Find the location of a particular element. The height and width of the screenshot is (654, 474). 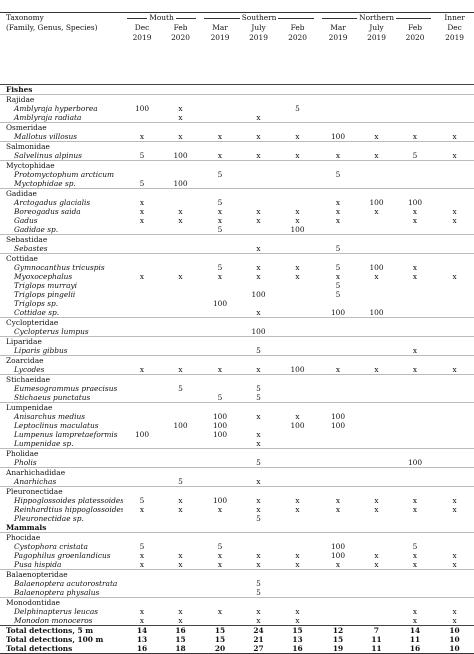

cell: 11 is located at coordinates (415, 639).